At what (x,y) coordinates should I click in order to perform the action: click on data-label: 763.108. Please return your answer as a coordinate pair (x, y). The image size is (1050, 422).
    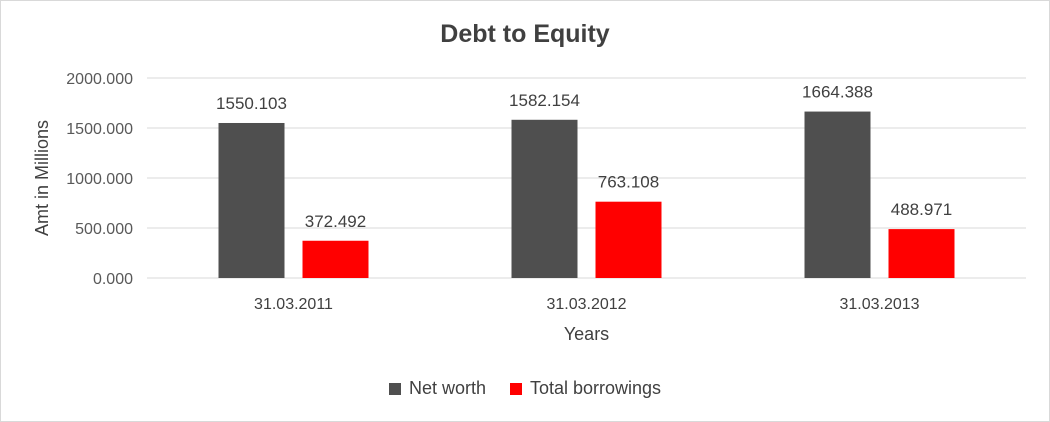
    Looking at the image, I should click on (628, 182).